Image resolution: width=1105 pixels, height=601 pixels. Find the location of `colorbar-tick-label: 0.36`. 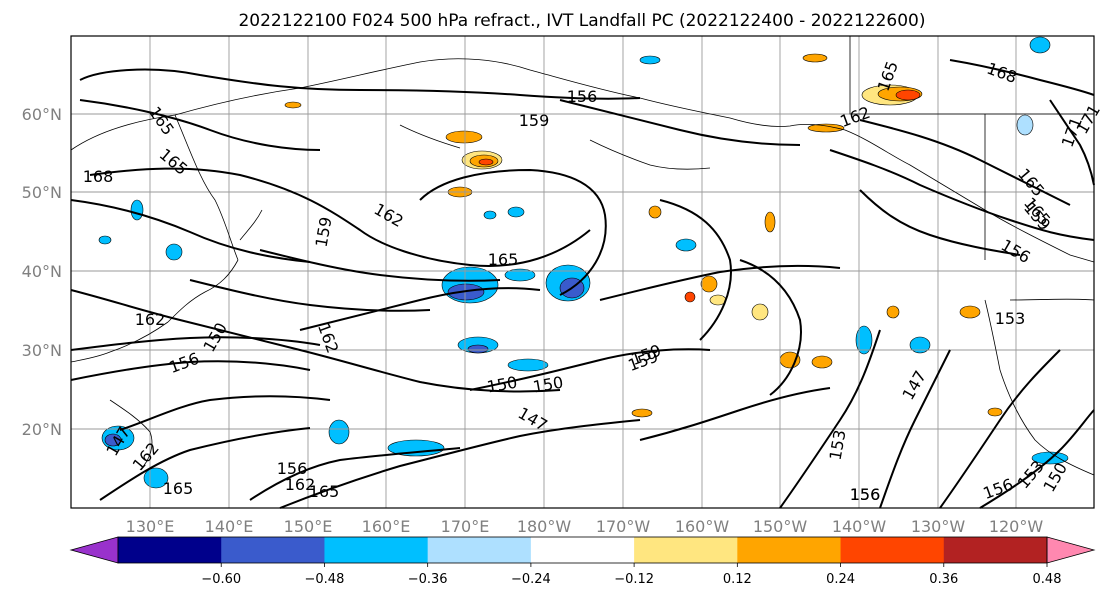

colorbar-tick-label: 0.36 is located at coordinates (943, 579).